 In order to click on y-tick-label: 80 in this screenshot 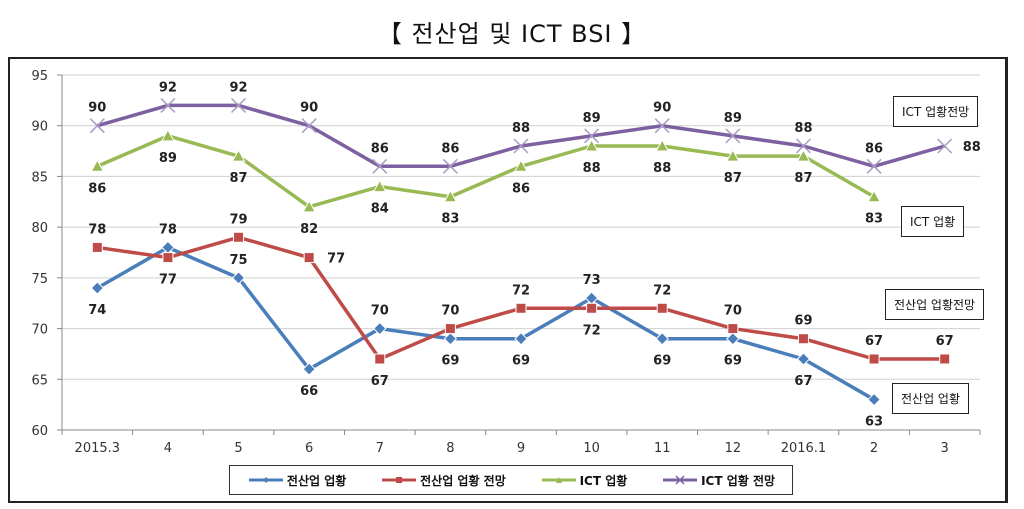, I will do `click(39, 228)`.